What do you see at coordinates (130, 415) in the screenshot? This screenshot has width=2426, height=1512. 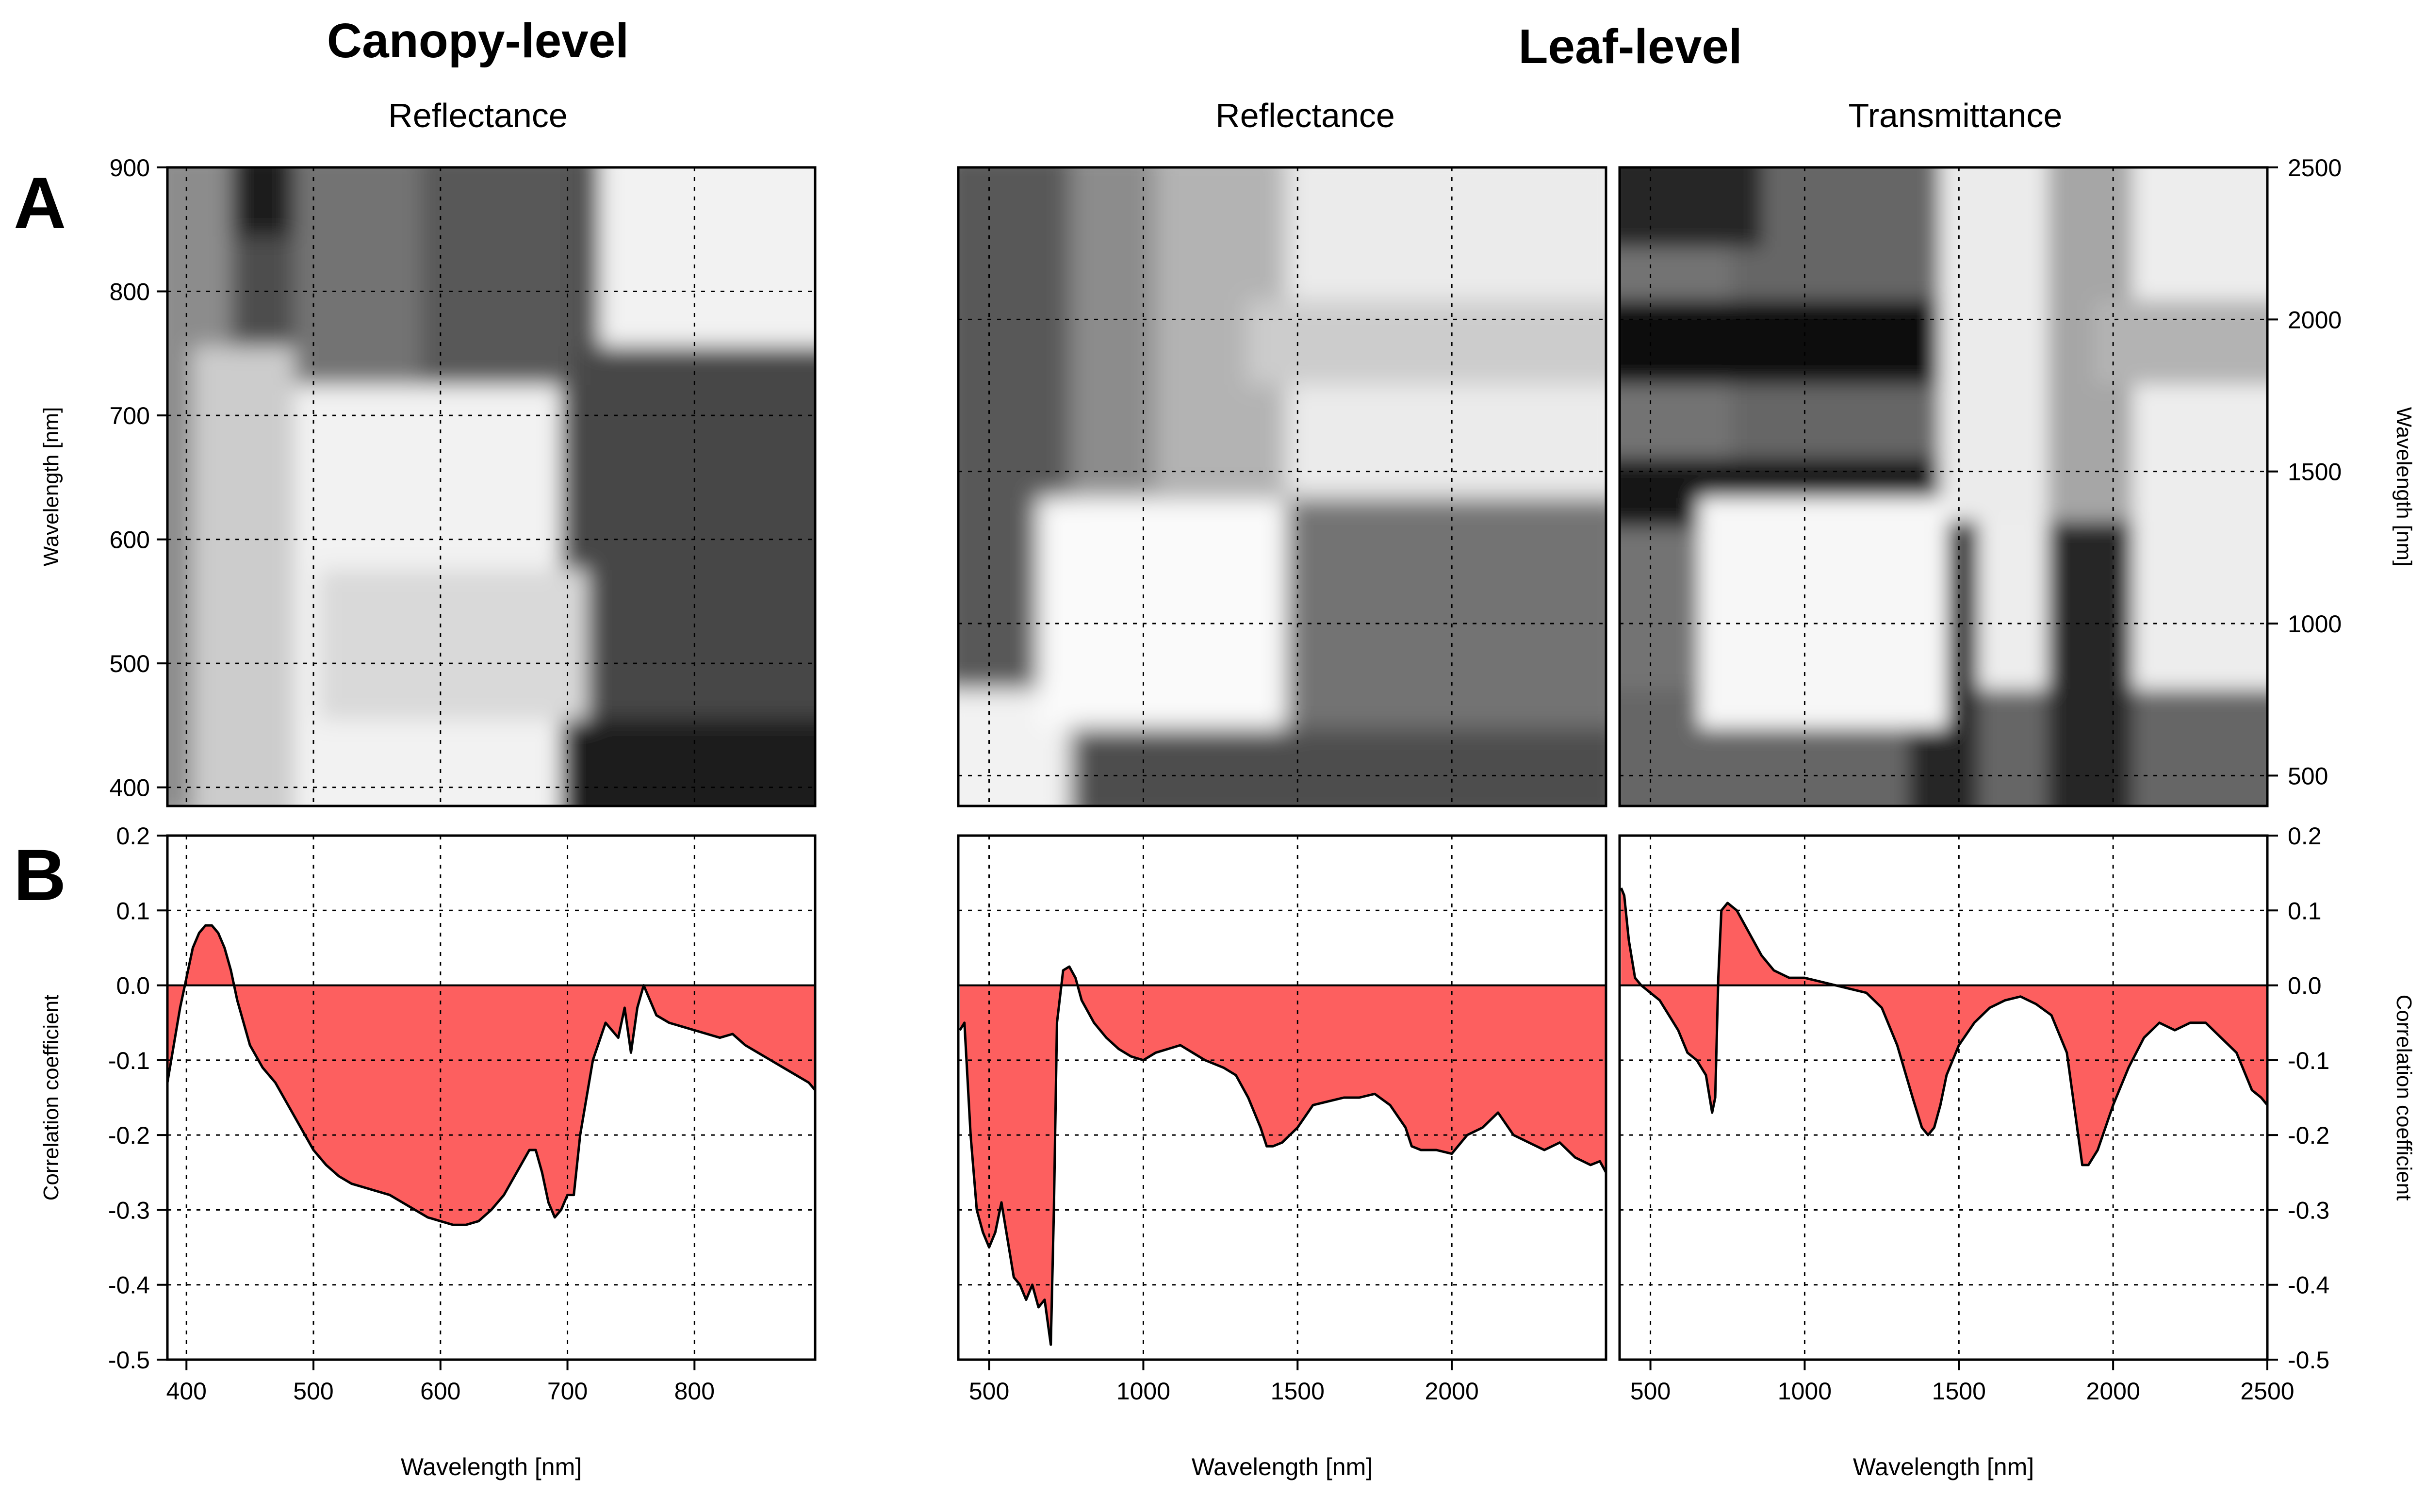 I see `y-tick-label: 700` at bounding box center [130, 415].